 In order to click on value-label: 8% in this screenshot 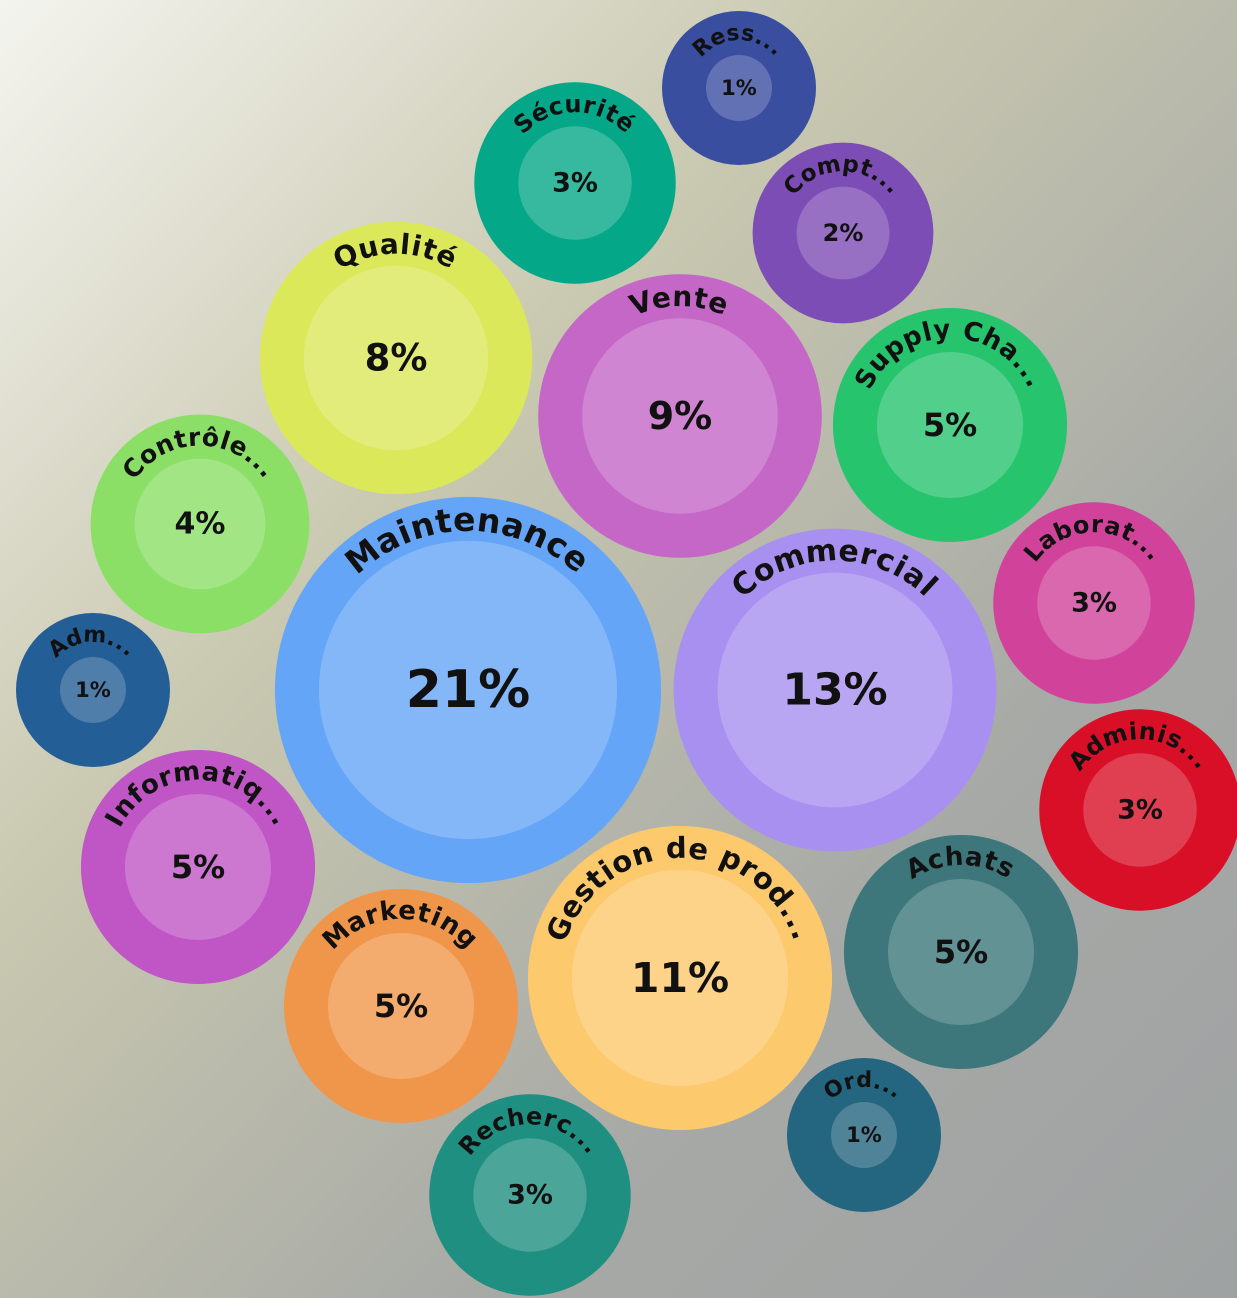, I will do `click(396, 358)`.